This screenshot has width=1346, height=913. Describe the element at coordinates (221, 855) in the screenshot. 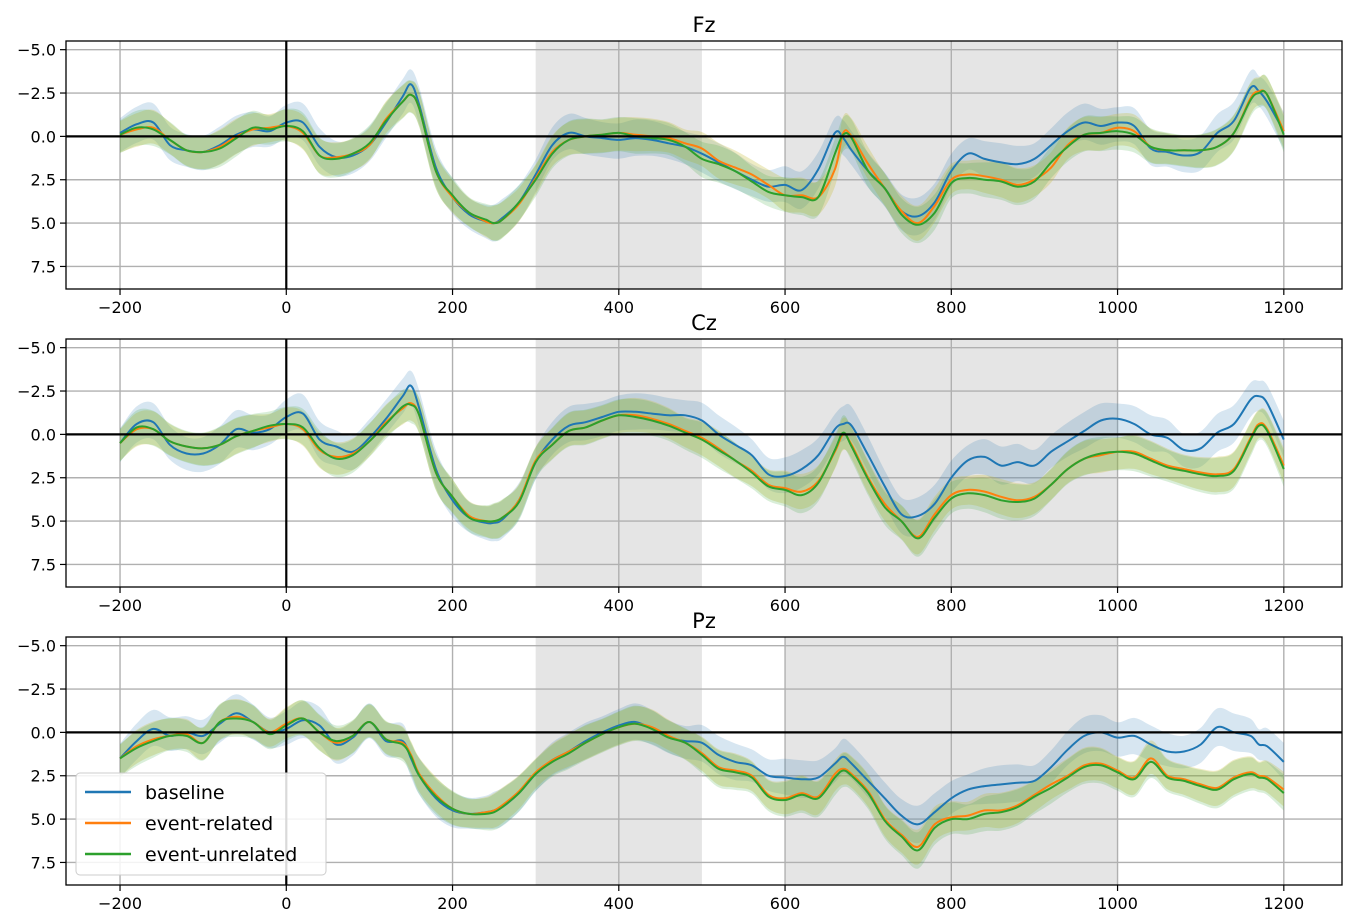

I see `legend-label-event-unrelated: event-unrelated` at that location.